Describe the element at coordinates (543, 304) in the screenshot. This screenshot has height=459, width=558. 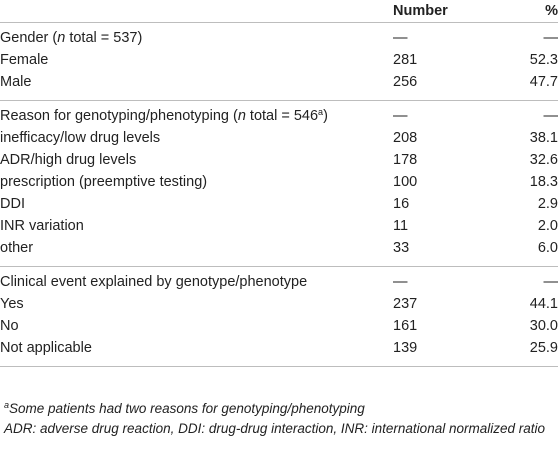
I see `row-percent: 44.1` at that location.